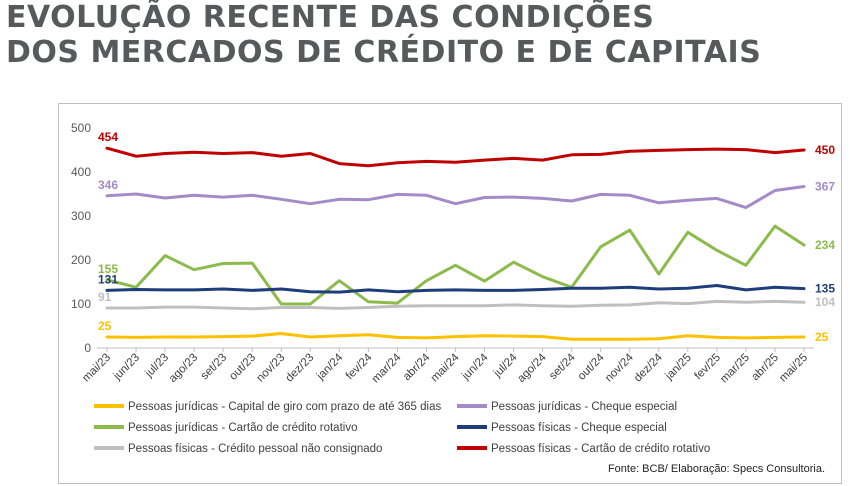  I want to click on y-tick-label: 400, so click(81, 172).